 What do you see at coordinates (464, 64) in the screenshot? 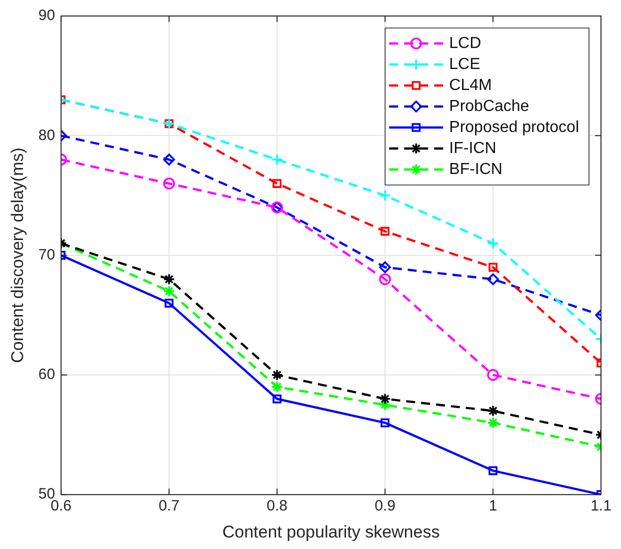
I see `legend-label: LCE` at bounding box center [464, 64].